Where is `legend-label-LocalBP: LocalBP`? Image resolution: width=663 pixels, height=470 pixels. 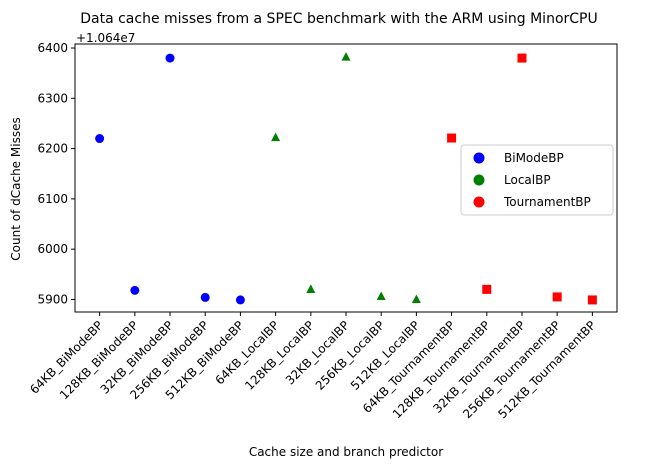 legend-label-LocalBP: LocalBP is located at coordinates (527, 180).